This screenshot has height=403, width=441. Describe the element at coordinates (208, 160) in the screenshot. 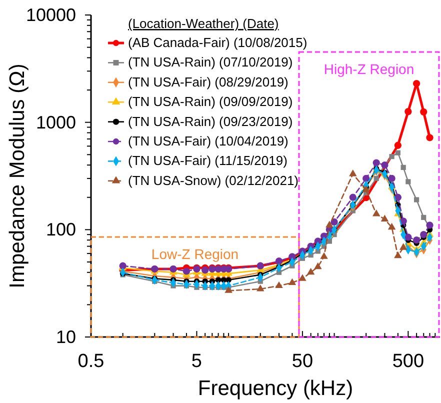

I see `legend-label: (TN USA-Fair) (11/15/2019)` at that location.